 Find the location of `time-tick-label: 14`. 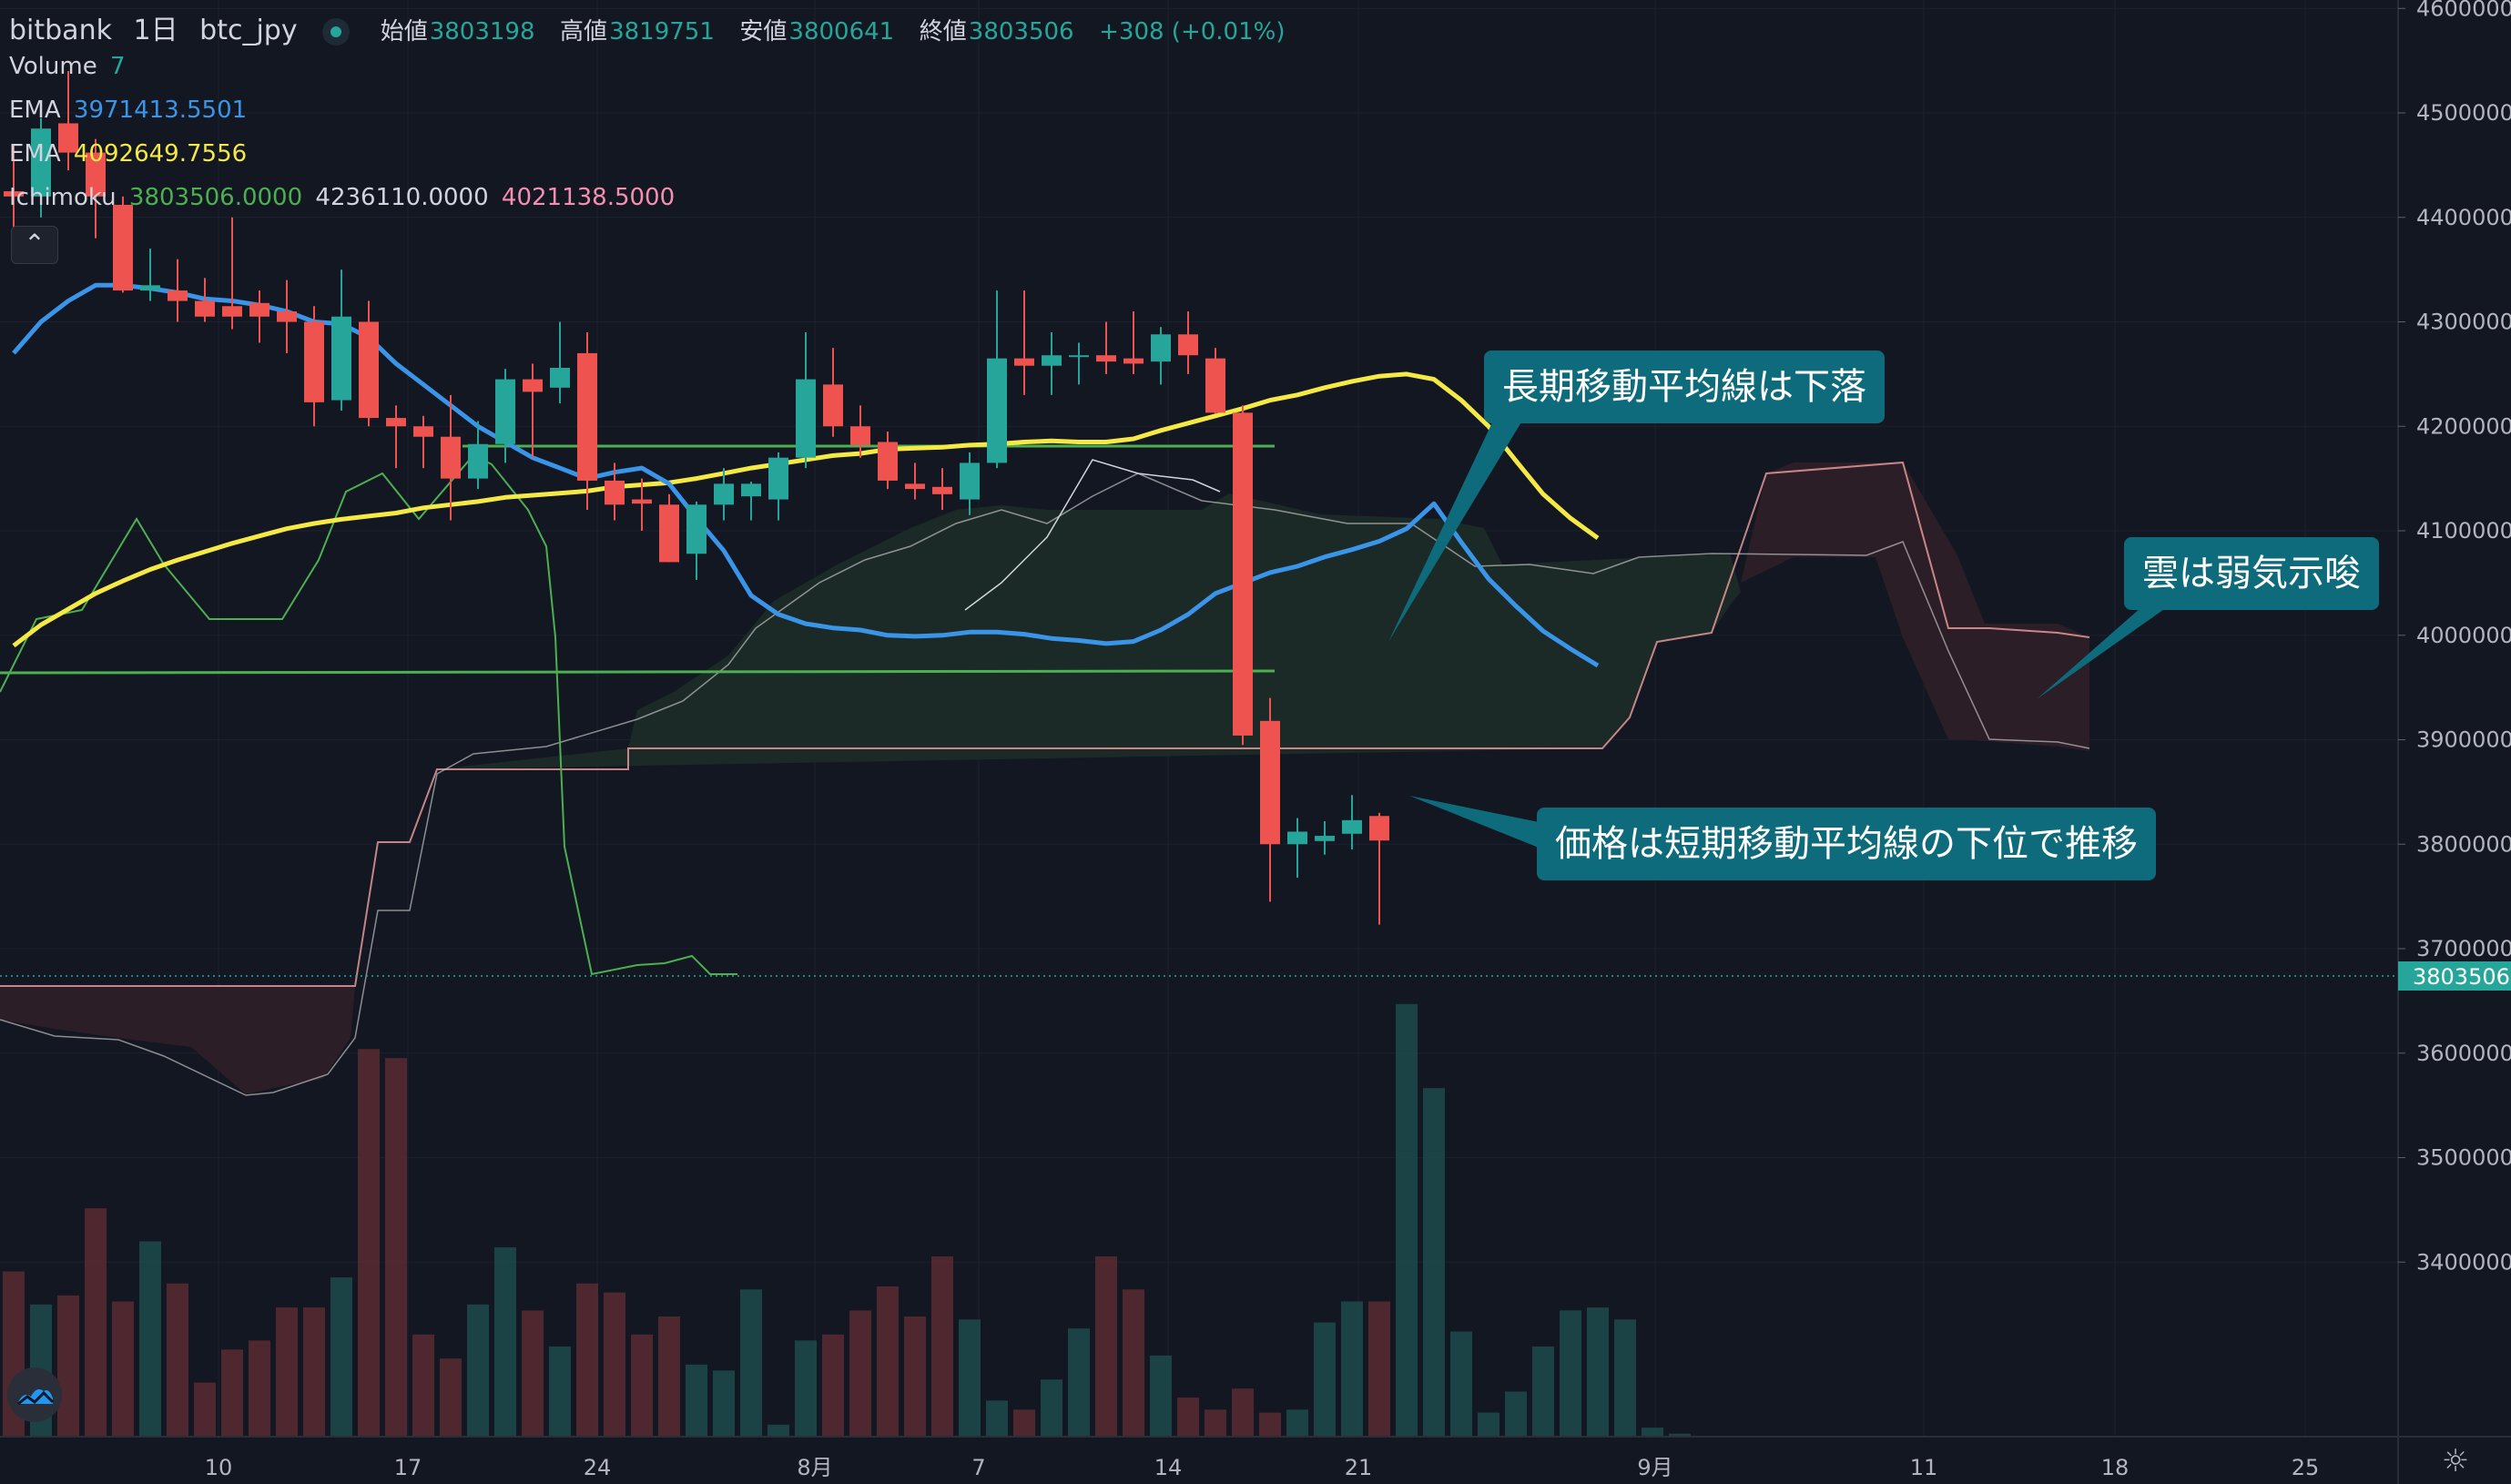

time-tick-label: 14 is located at coordinates (1168, 1467).